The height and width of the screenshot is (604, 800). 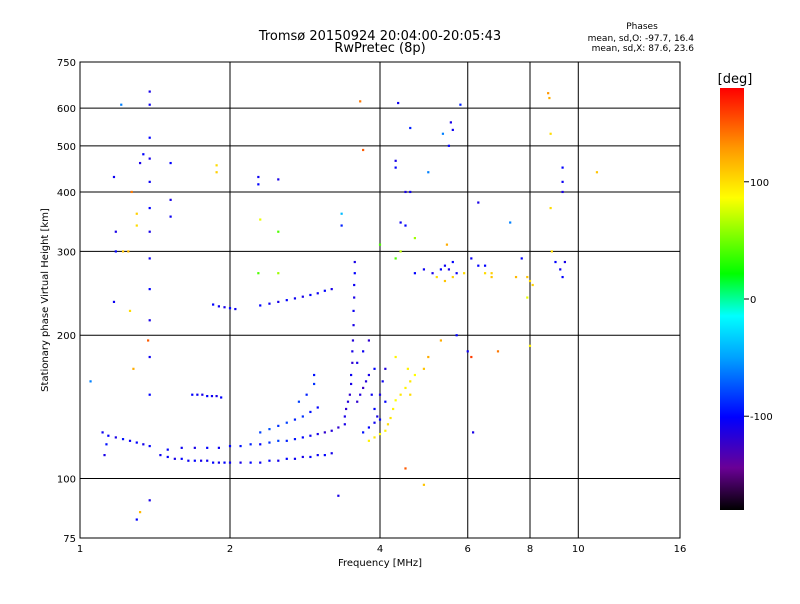 What do you see at coordinates (735, 79) in the screenshot?
I see `colorbar-label: [deg]` at bounding box center [735, 79].